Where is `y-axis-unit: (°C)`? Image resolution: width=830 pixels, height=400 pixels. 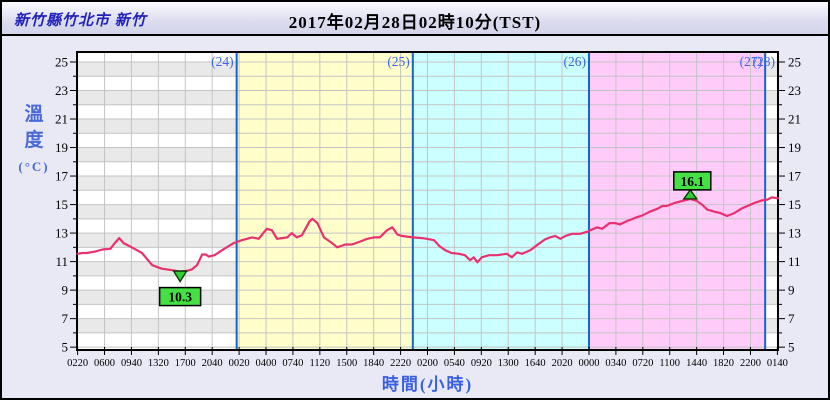
y-axis-unit: (°C) is located at coordinates (34, 167).